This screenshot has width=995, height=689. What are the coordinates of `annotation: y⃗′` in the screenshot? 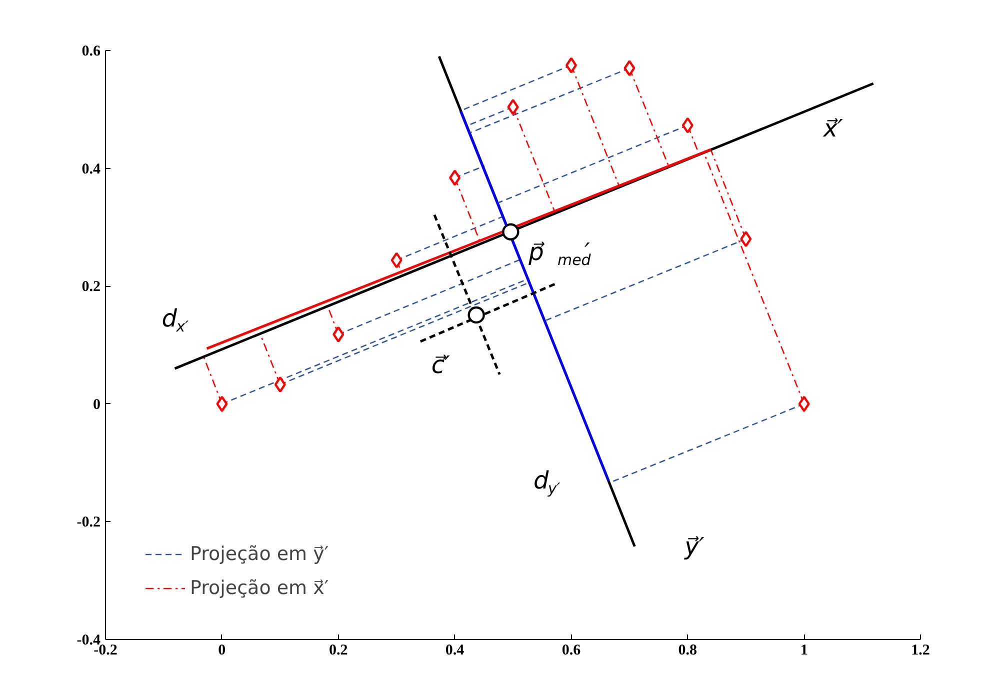 It's located at (694, 546).